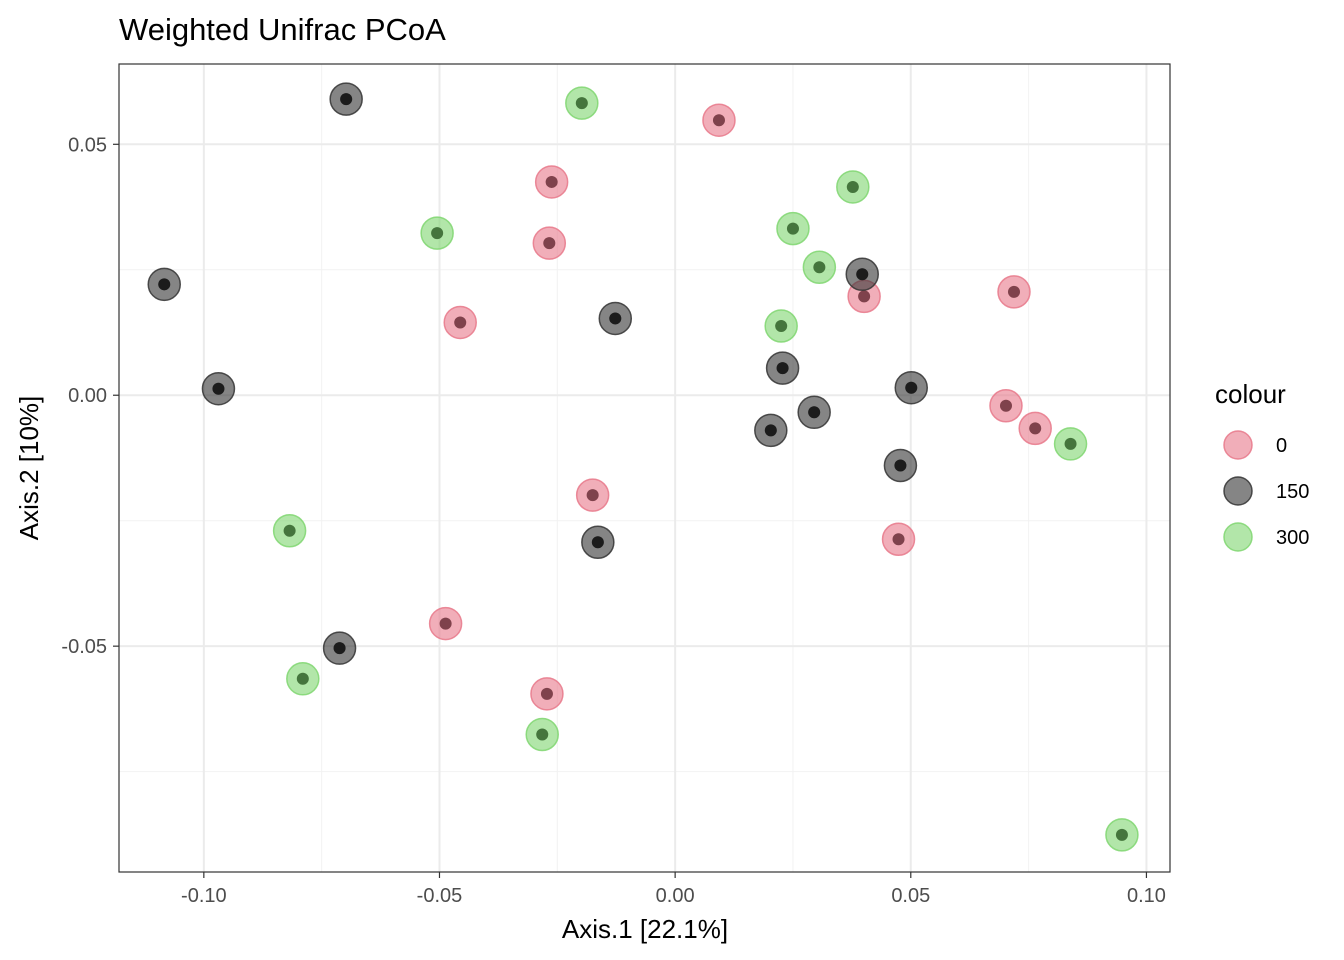  Describe the element at coordinates (1281, 446) in the screenshot. I see `legend-label: 0` at that location.